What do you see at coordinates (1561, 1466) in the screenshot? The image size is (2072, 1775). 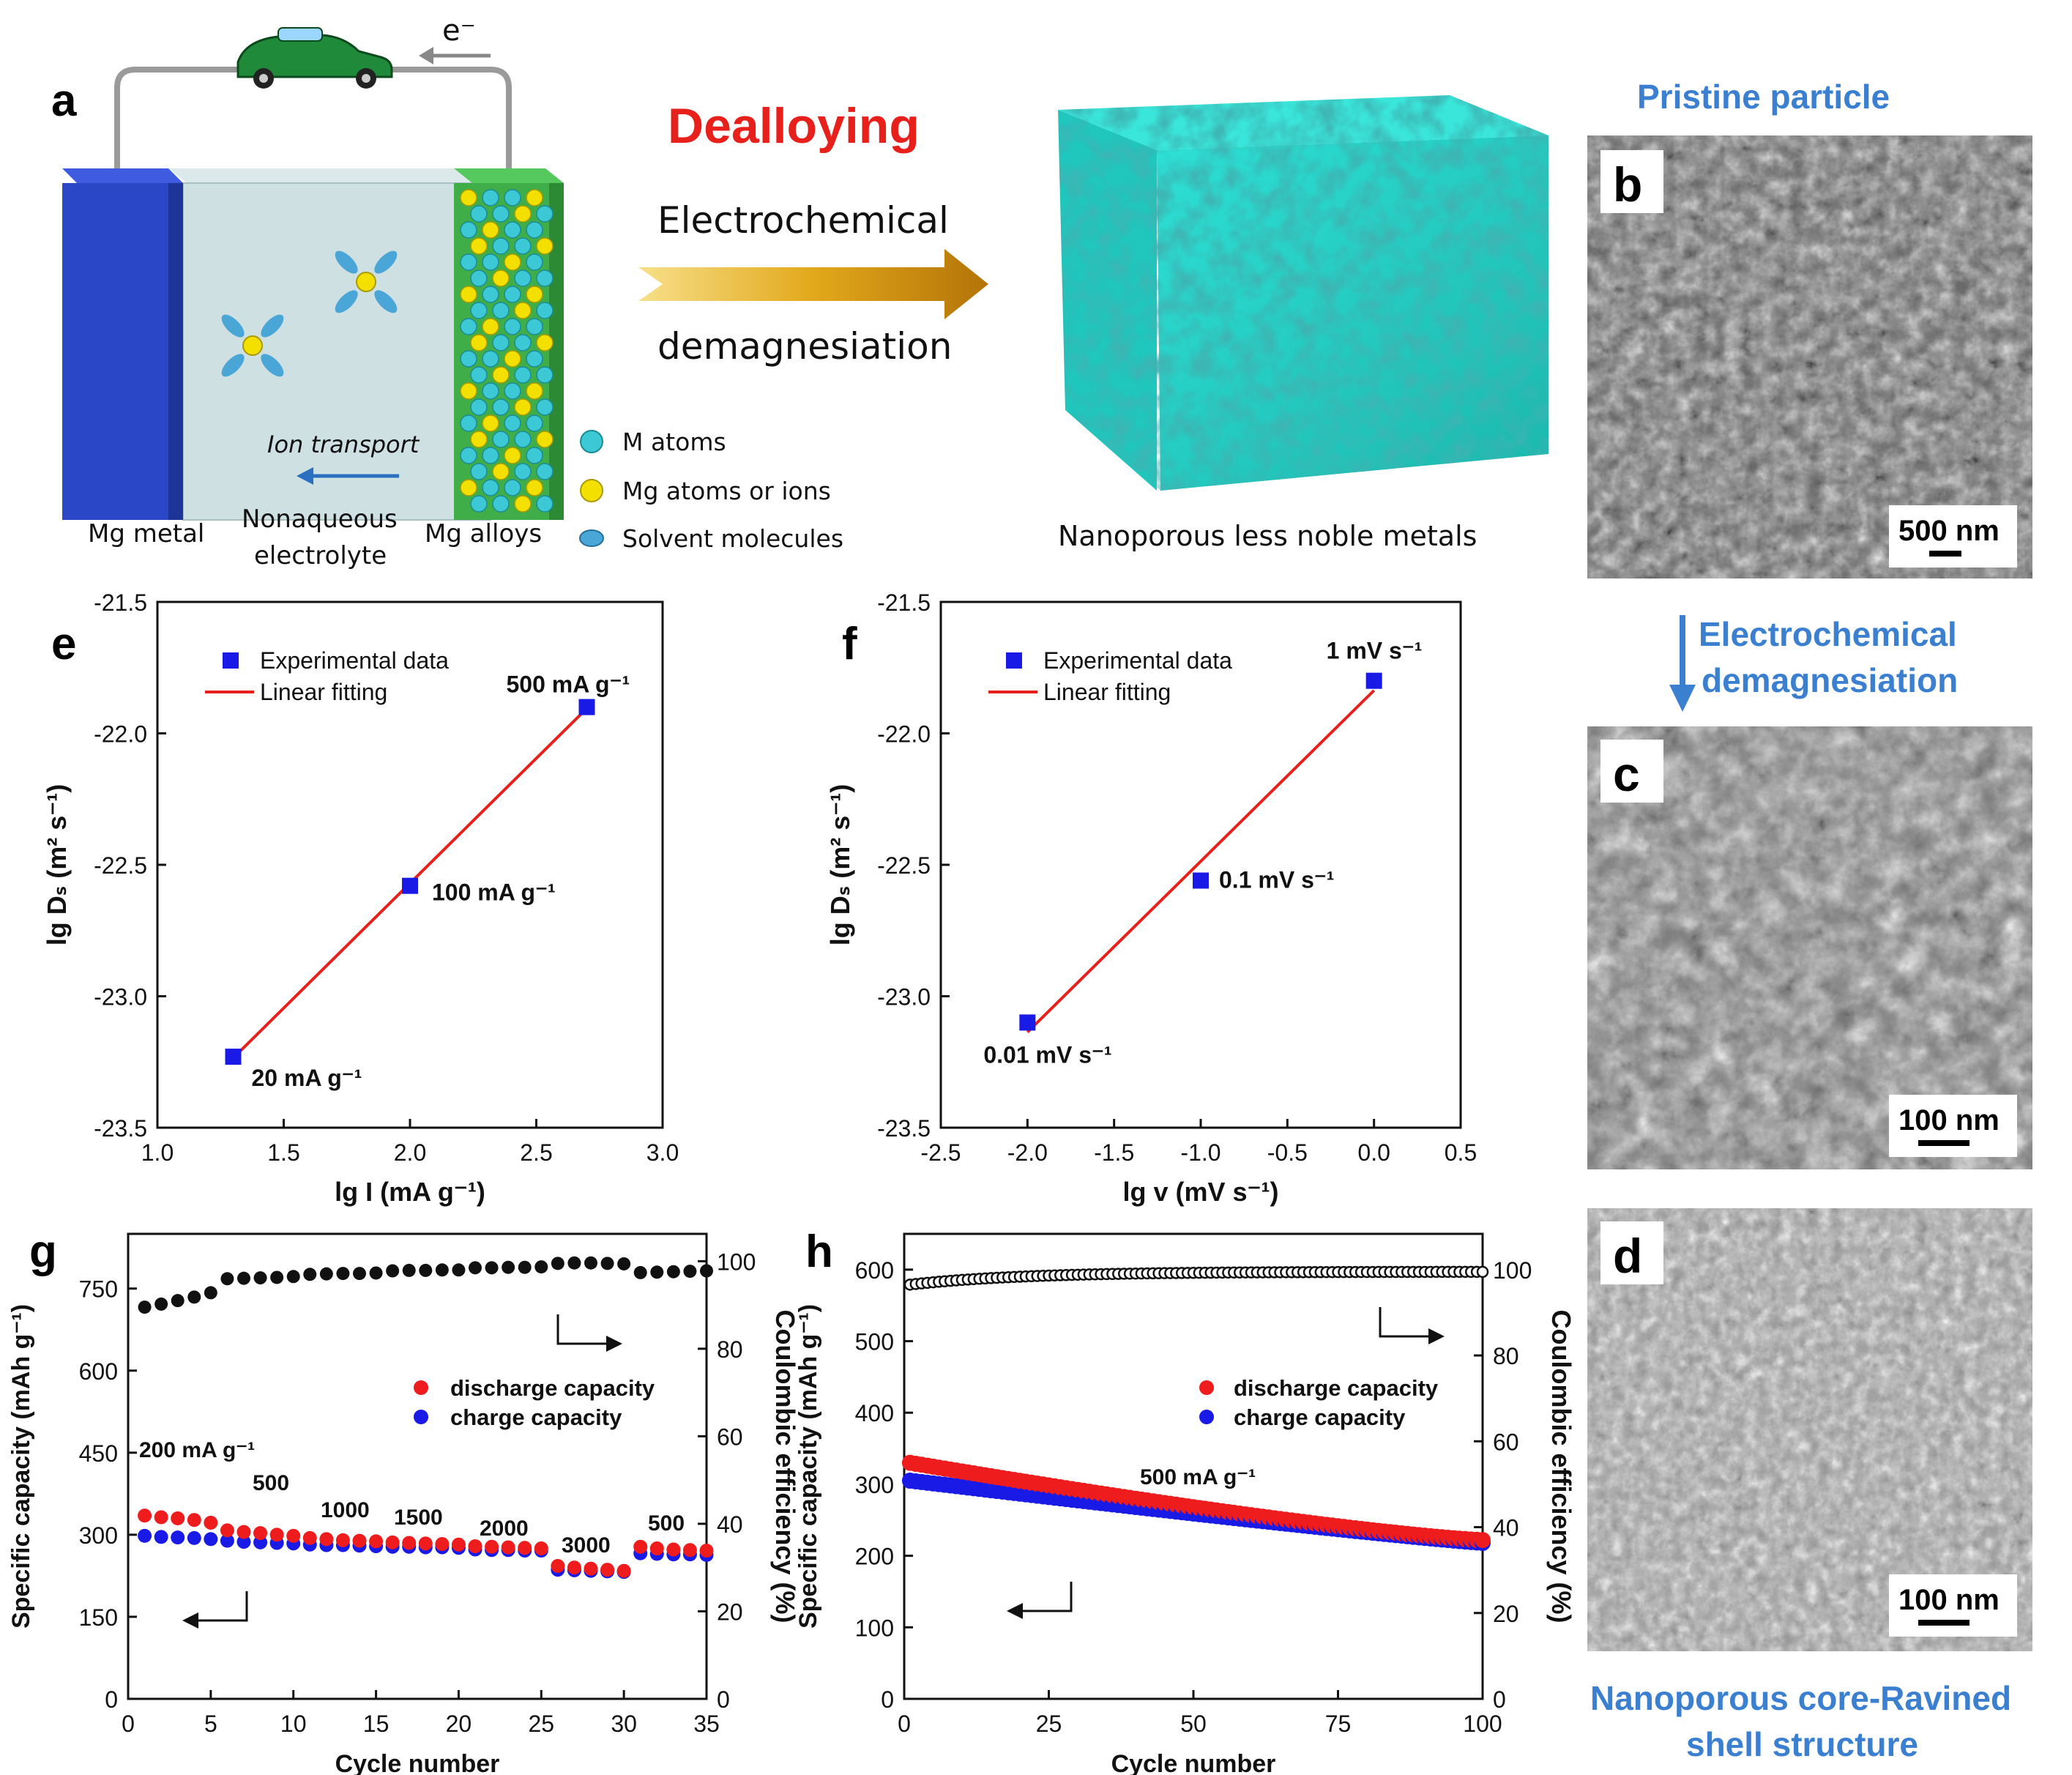 I see `y2-axis-label: Coulombic efficiency (%)` at bounding box center [1561, 1466].